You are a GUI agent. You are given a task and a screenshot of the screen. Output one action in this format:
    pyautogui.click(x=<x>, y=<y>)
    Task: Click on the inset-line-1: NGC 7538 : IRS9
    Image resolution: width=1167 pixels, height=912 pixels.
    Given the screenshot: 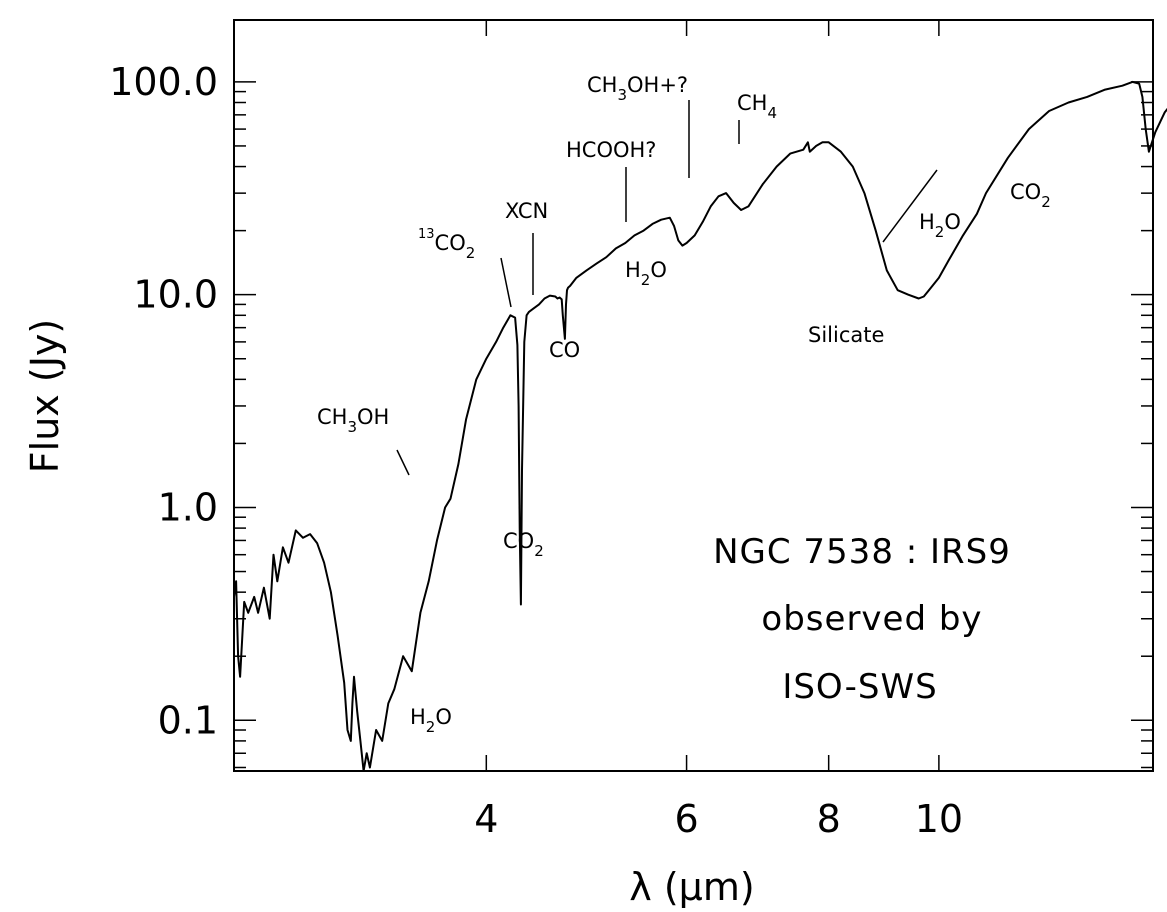 What is the action you would take?
    pyautogui.click(x=862, y=552)
    